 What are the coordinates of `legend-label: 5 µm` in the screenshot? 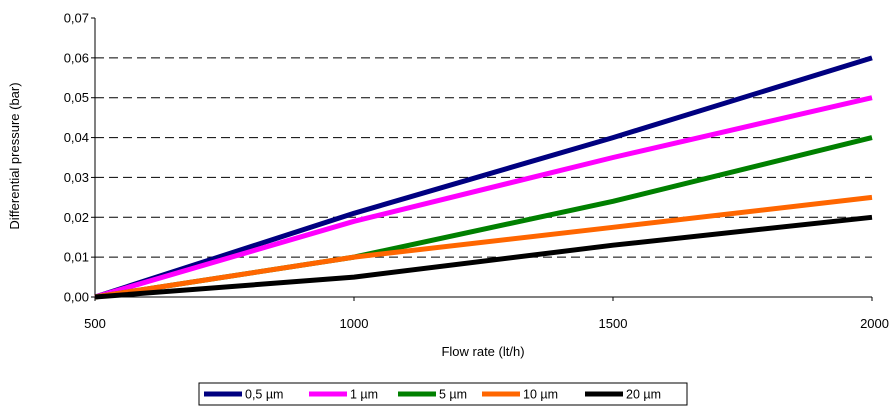 It's located at (453, 395).